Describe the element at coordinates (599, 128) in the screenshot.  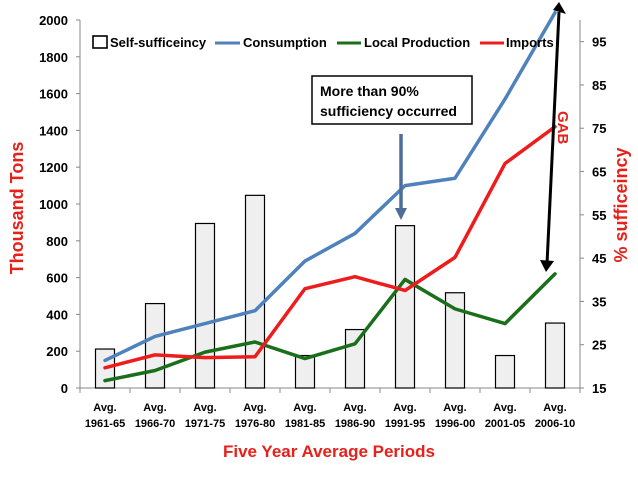
I see `right-tick-label: 75` at that location.